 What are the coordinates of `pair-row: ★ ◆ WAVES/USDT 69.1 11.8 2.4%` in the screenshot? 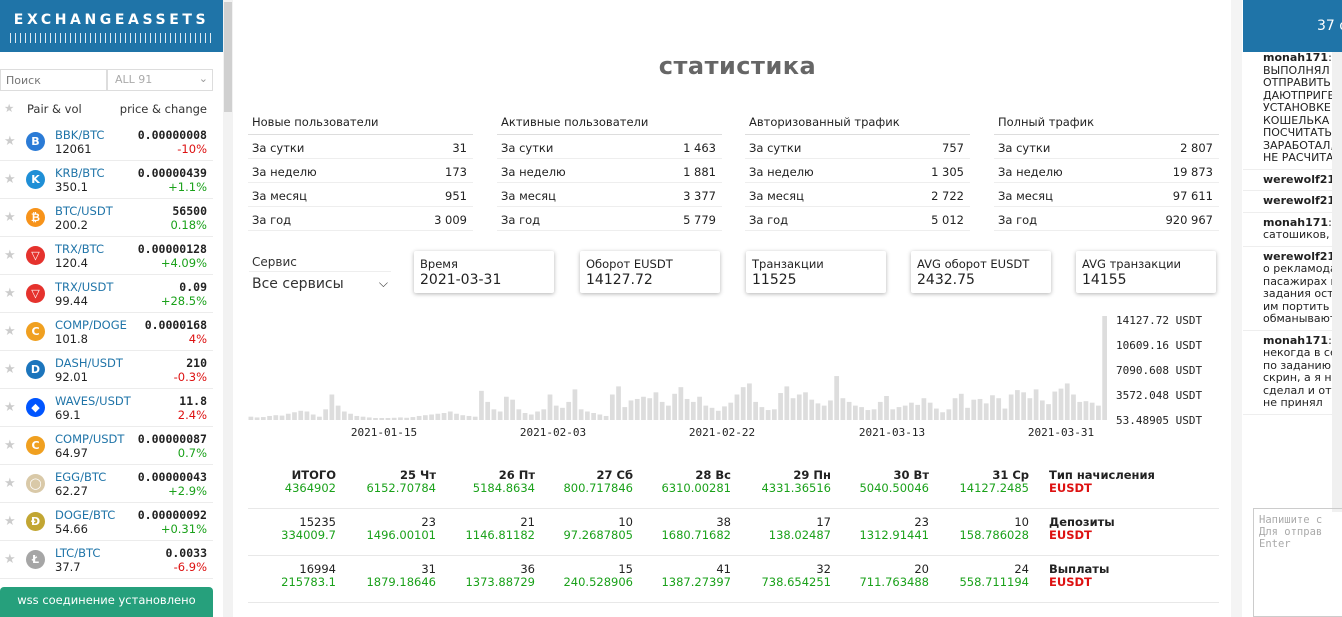 It's located at (106, 408).